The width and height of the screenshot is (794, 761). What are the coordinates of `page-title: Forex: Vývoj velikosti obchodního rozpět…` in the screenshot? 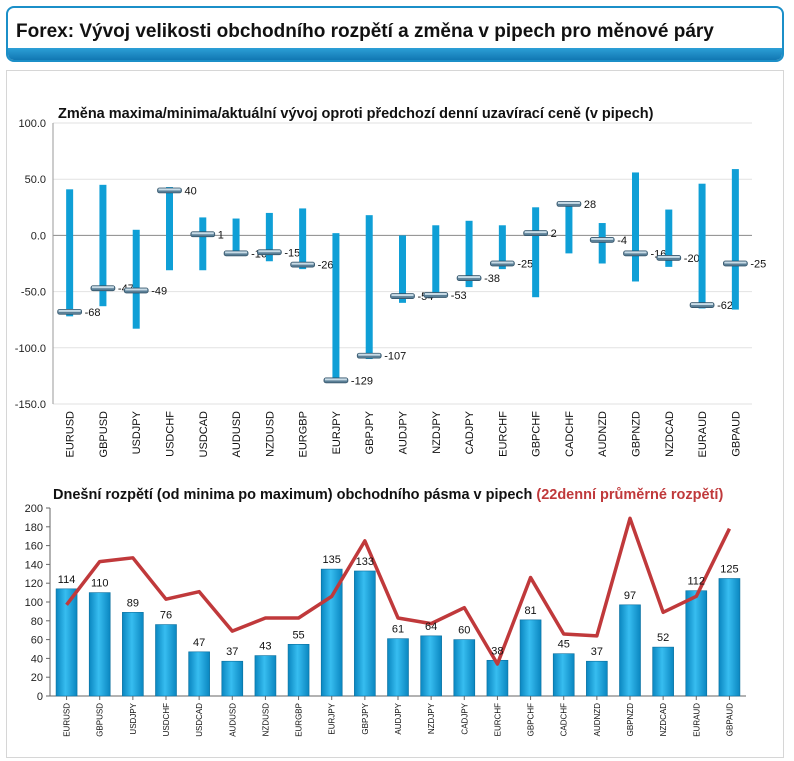 It's located at (365, 31).